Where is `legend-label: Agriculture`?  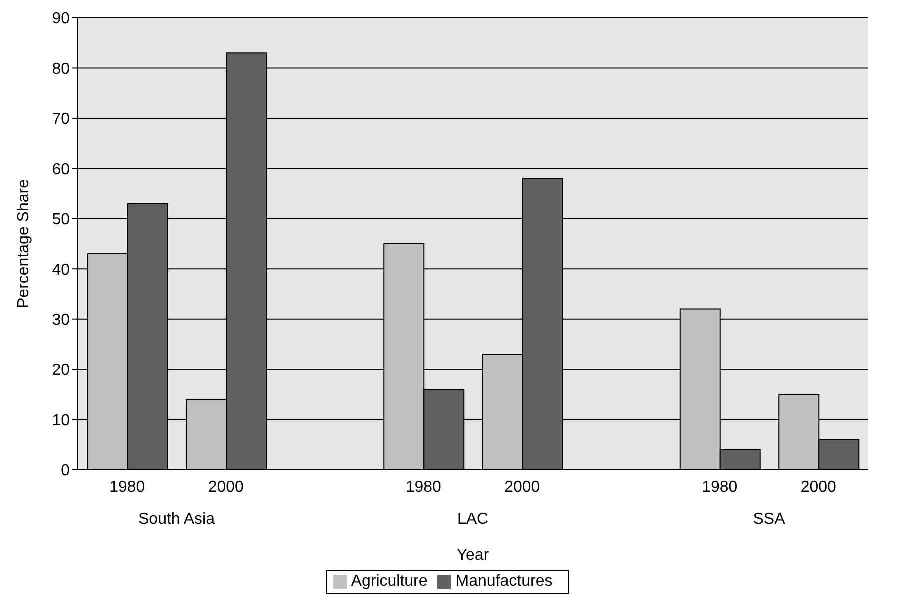
legend-label: Agriculture is located at coordinates (389, 581).